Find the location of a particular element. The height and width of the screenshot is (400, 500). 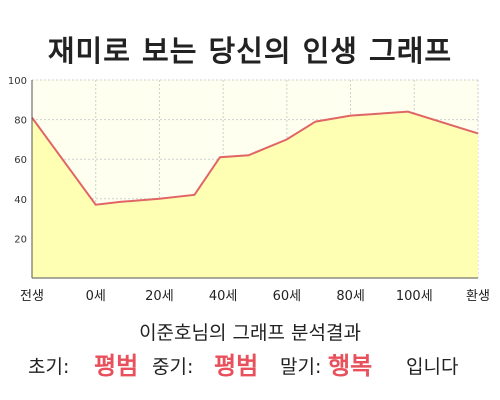

x-tick-label: 40세 is located at coordinates (223, 296).